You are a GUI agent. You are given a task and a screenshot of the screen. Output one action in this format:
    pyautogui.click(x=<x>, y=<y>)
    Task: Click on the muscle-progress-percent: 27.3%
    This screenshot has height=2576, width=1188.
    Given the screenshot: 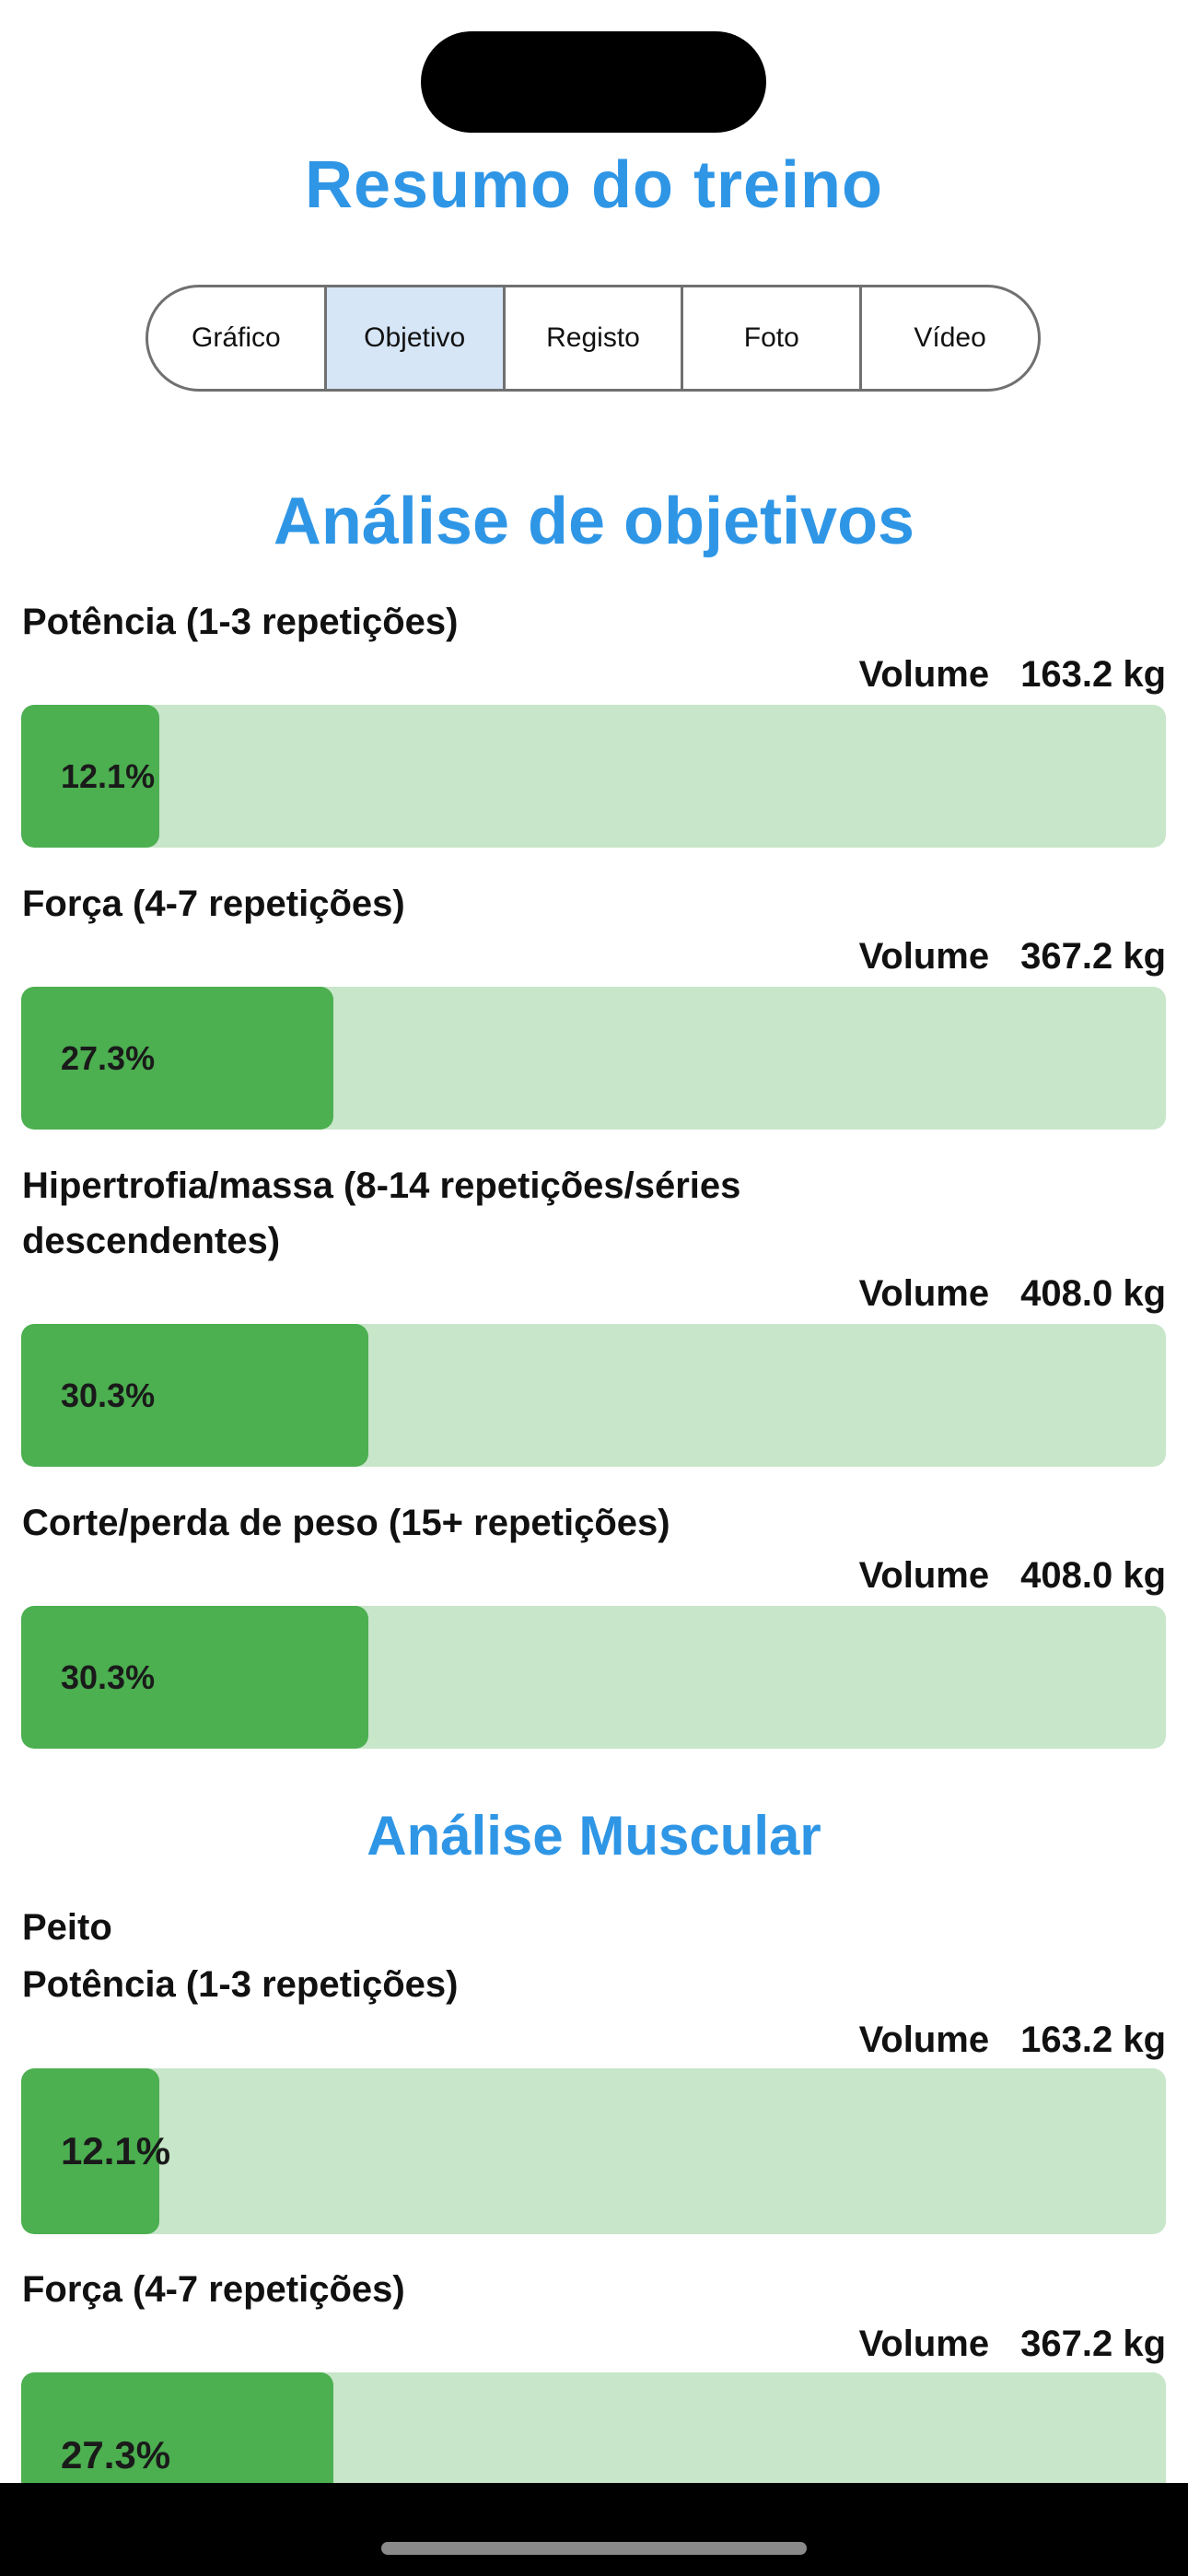 What is the action you would take?
    pyautogui.click(x=116, y=2454)
    